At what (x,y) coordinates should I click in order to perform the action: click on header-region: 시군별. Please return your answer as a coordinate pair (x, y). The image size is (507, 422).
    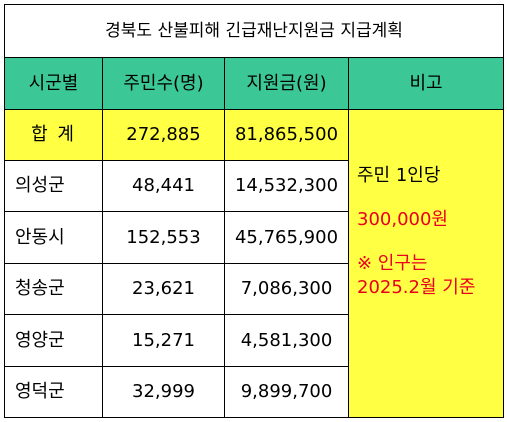
    Looking at the image, I should click on (53, 83).